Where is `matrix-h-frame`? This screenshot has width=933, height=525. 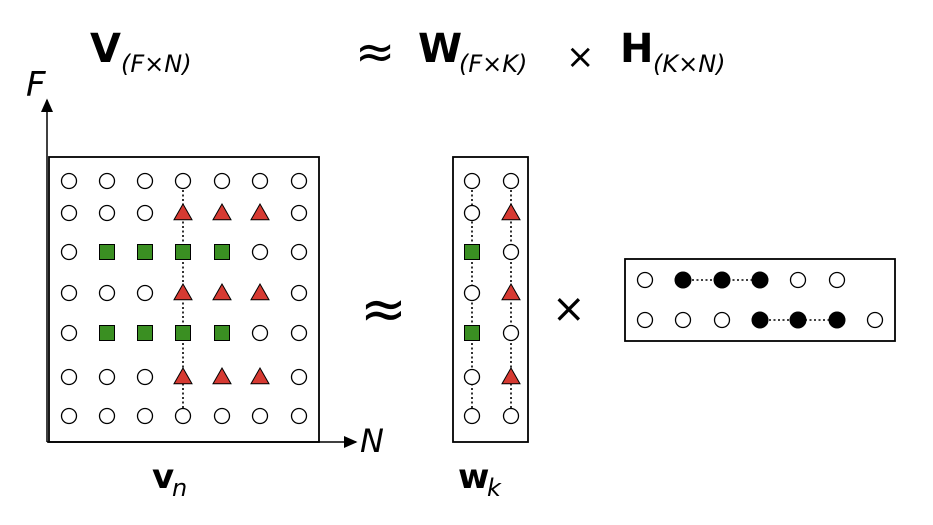 matrix-h-frame is located at coordinates (760, 300).